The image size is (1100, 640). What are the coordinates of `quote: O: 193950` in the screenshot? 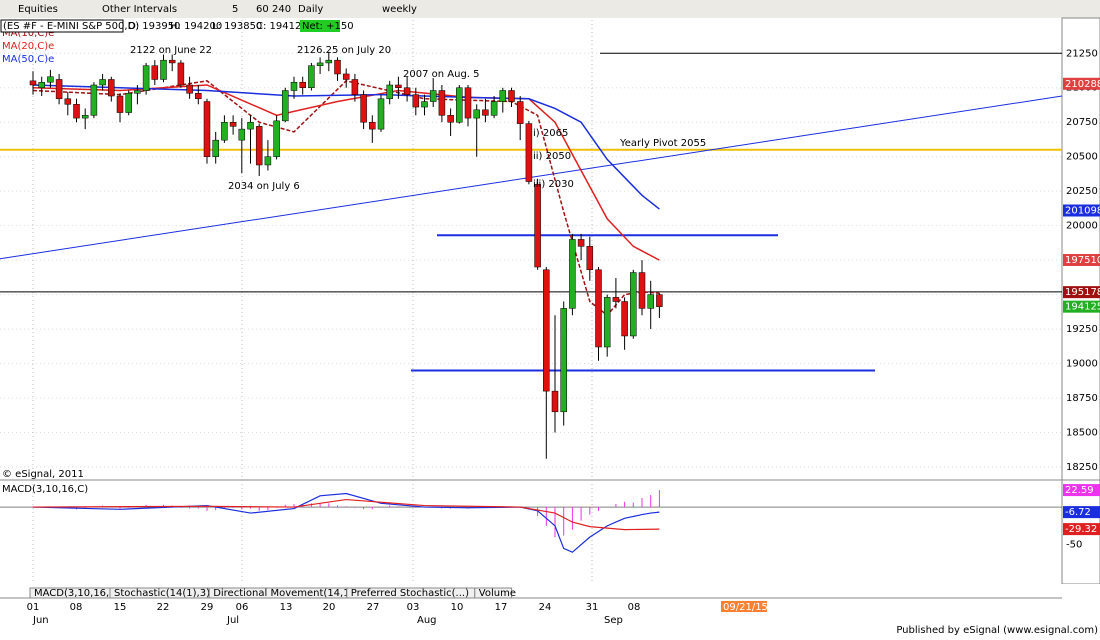 It's located at (154, 26).